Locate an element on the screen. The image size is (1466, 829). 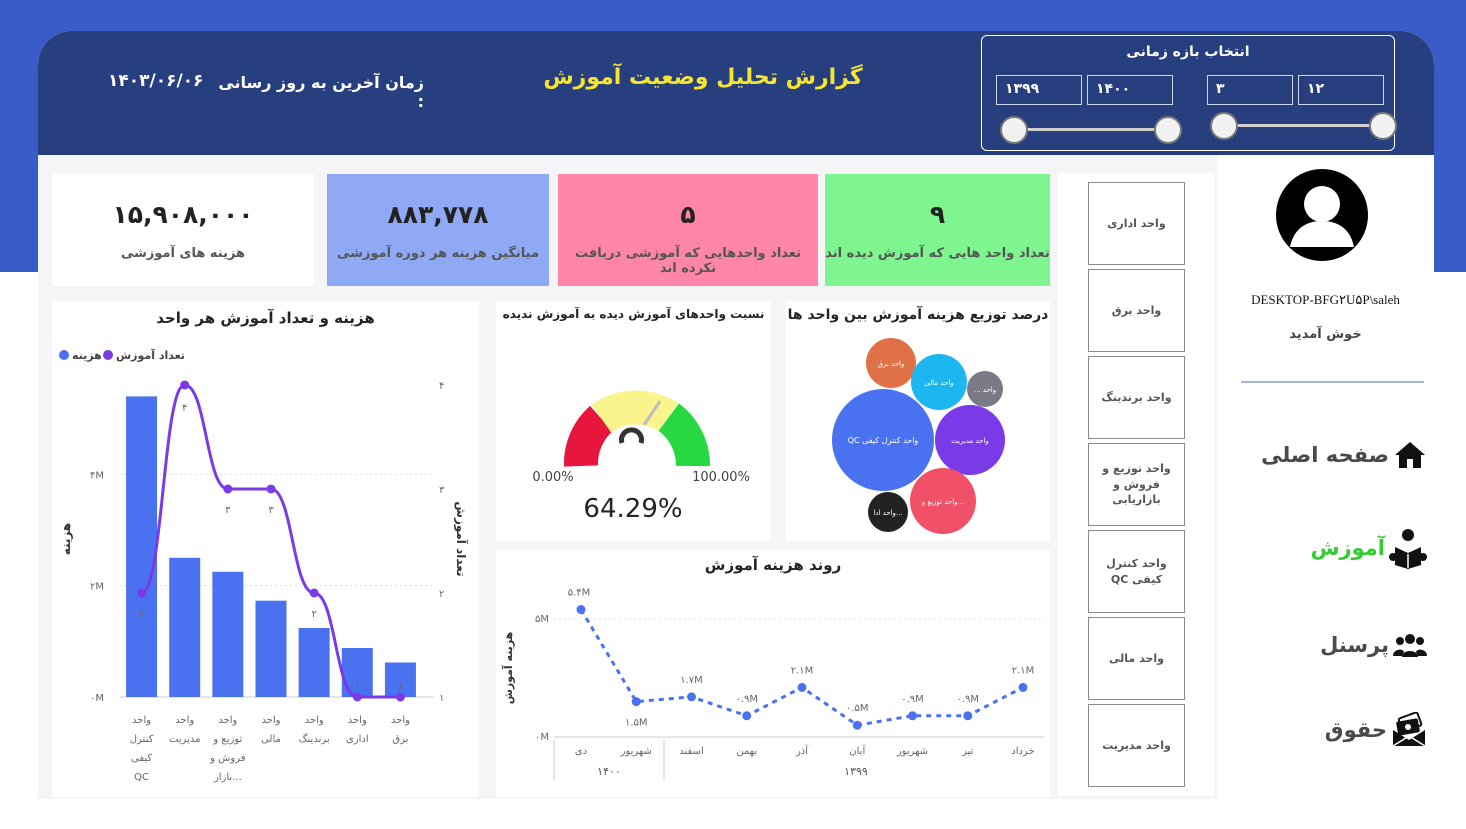
y-axis-title-count: تعداد آموزش is located at coordinates (461, 538).